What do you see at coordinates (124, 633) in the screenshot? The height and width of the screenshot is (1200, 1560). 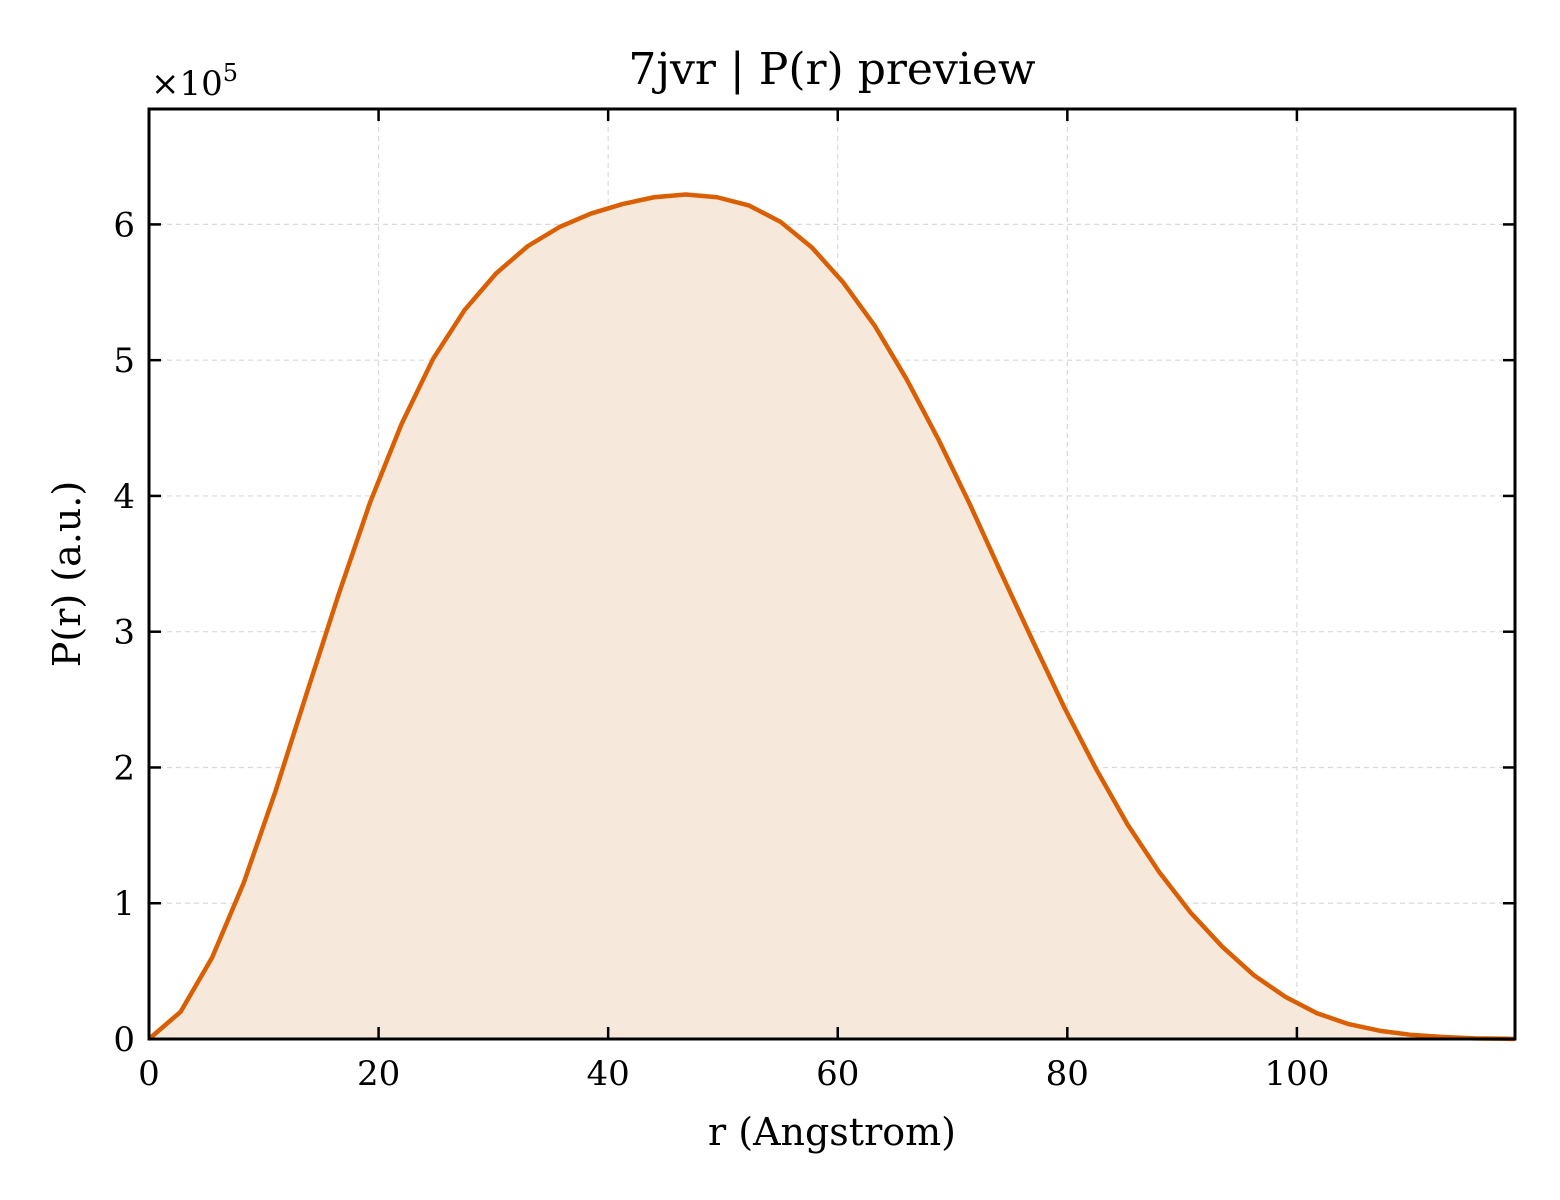 I see `y-tick-label: 3` at bounding box center [124, 633].